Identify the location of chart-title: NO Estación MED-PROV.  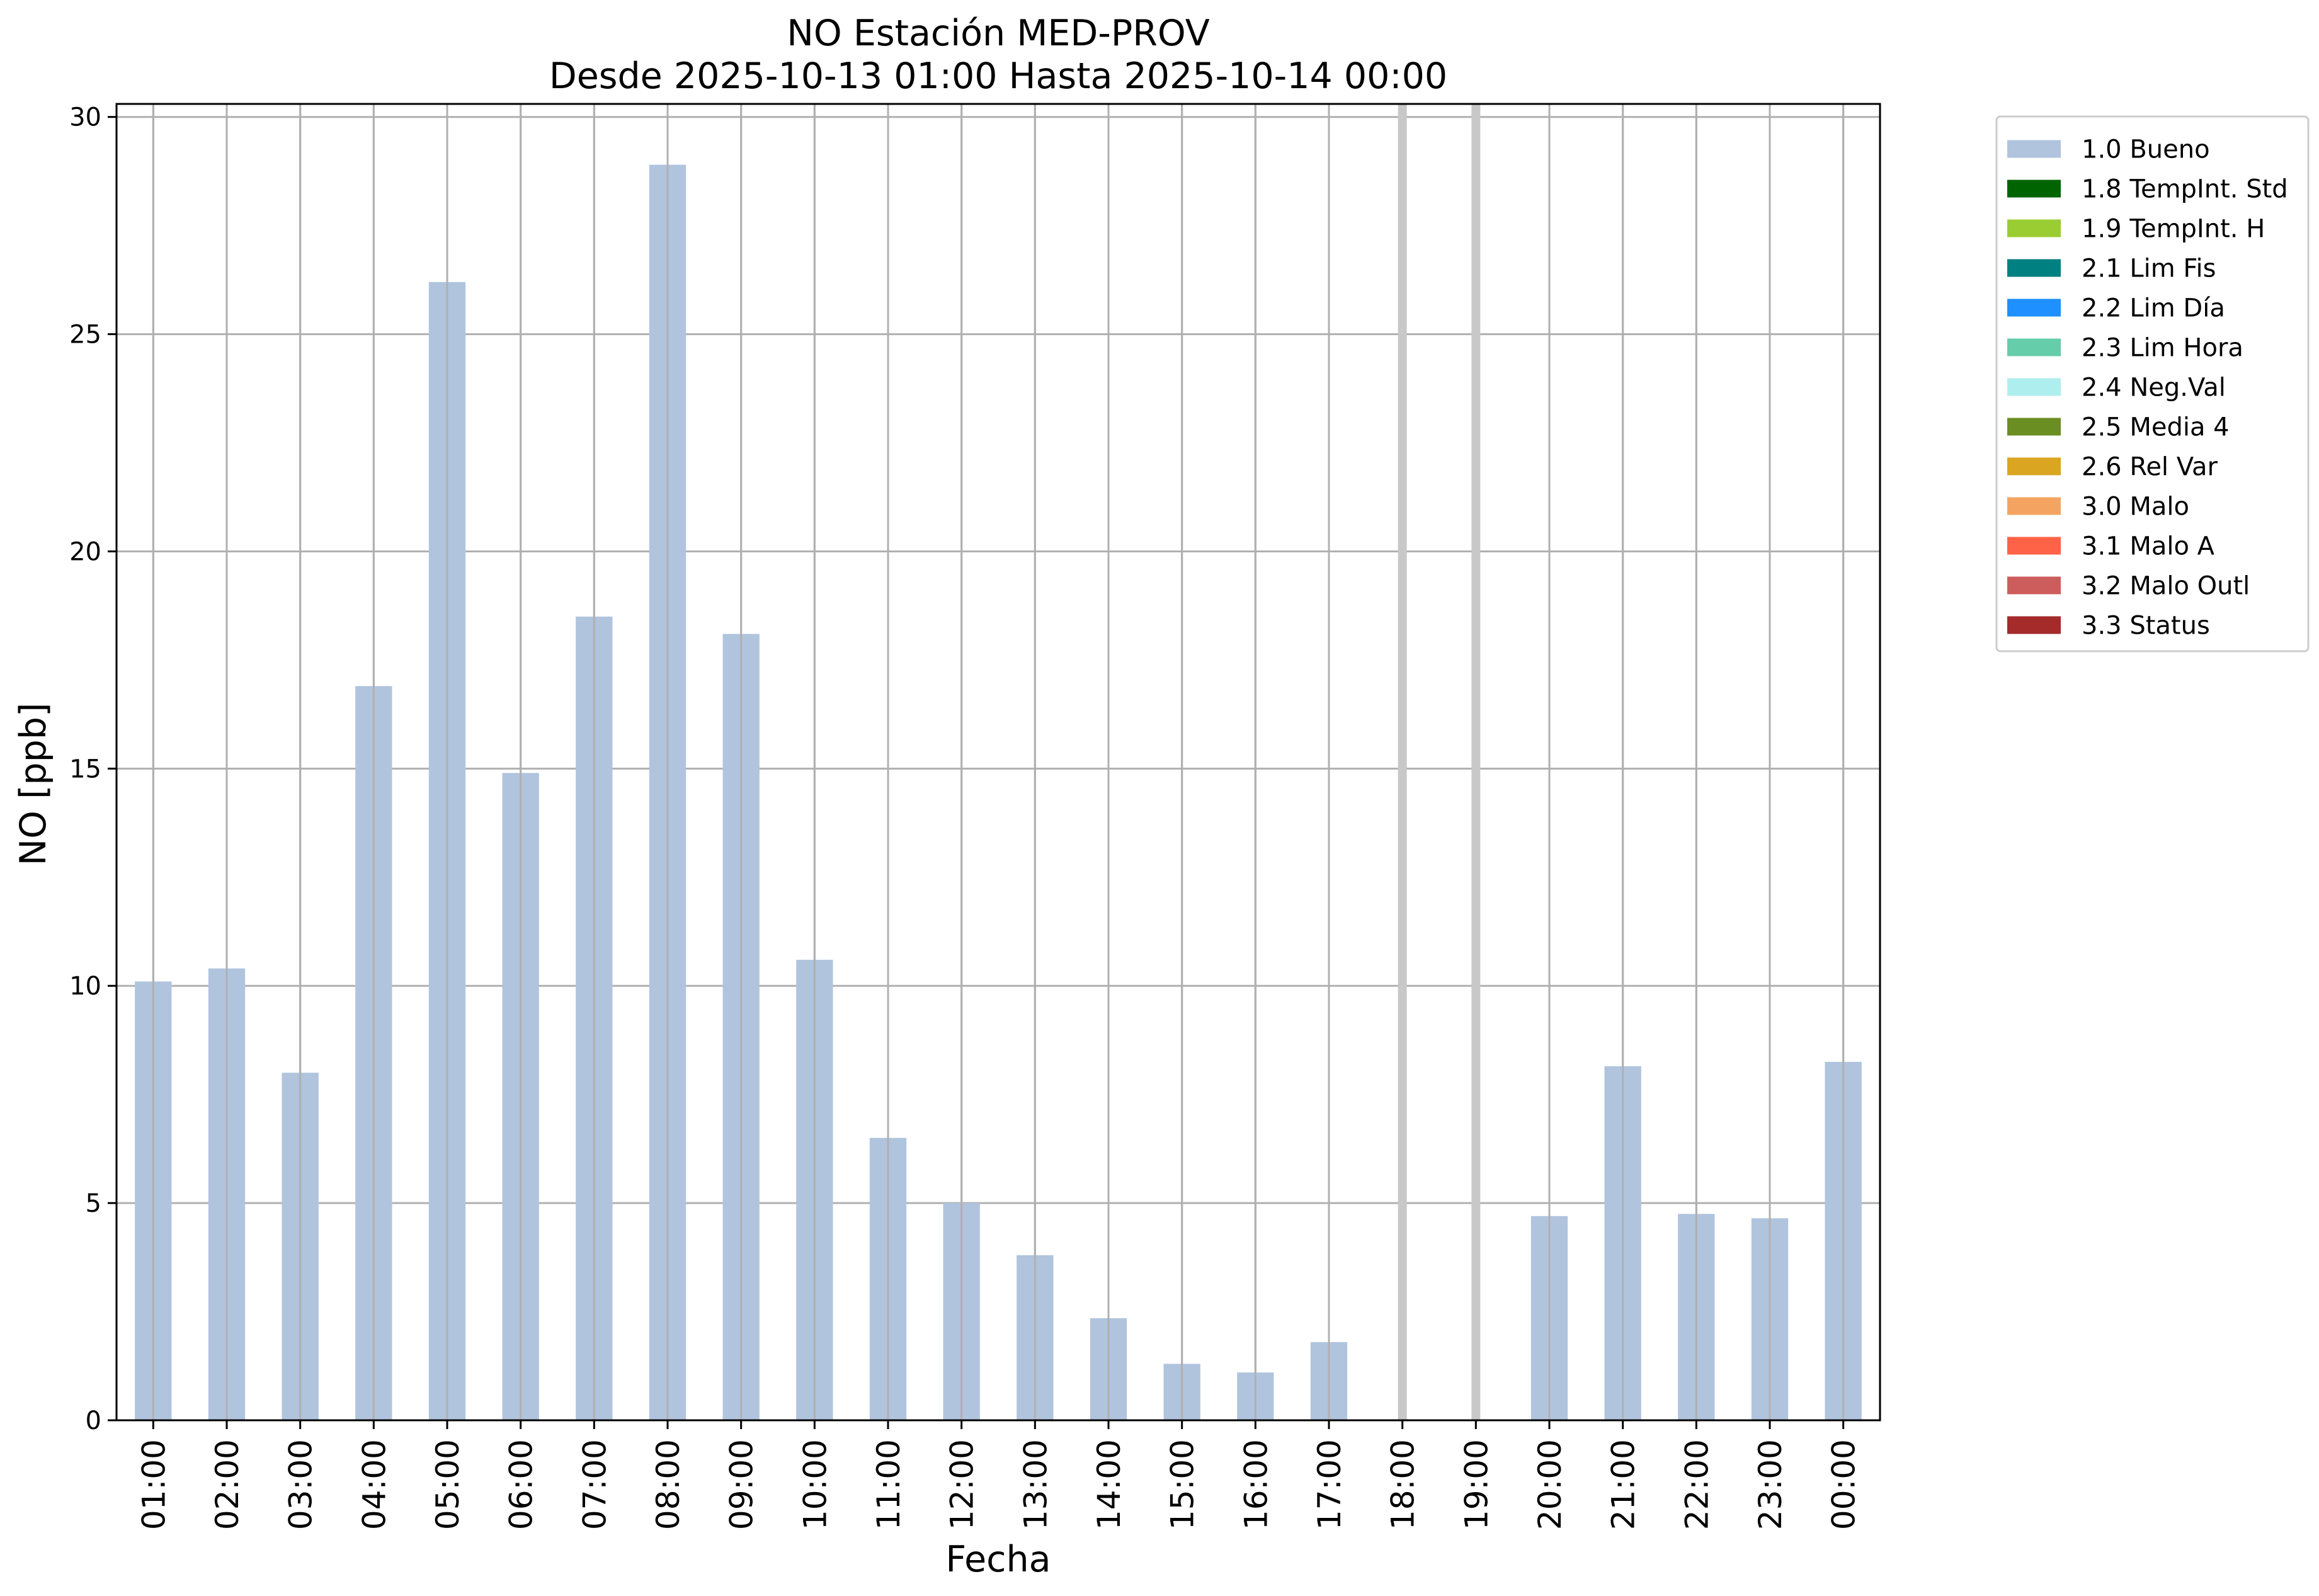
(998, 33).